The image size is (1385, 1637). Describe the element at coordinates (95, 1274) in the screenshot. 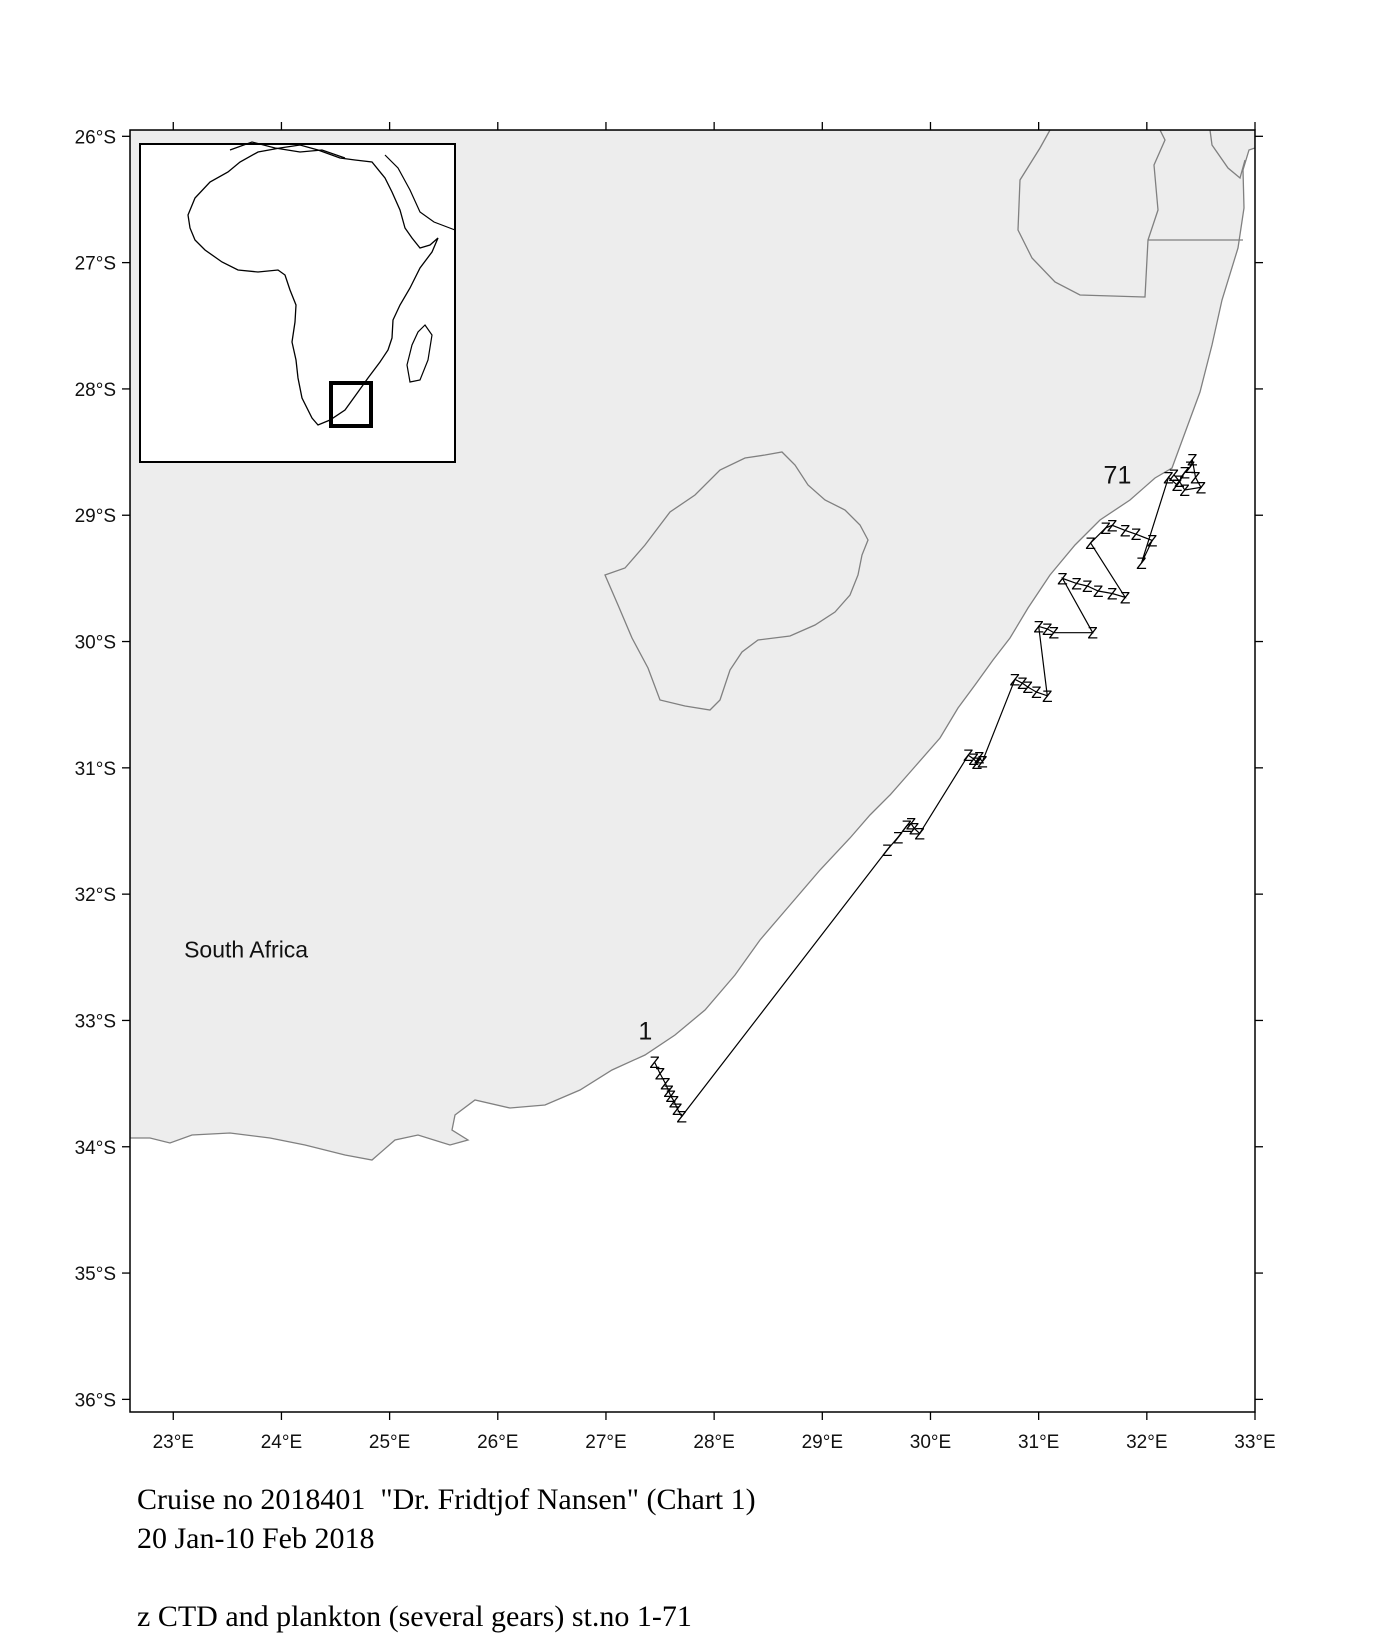

I see `lat-tick-label: 35°S` at that location.